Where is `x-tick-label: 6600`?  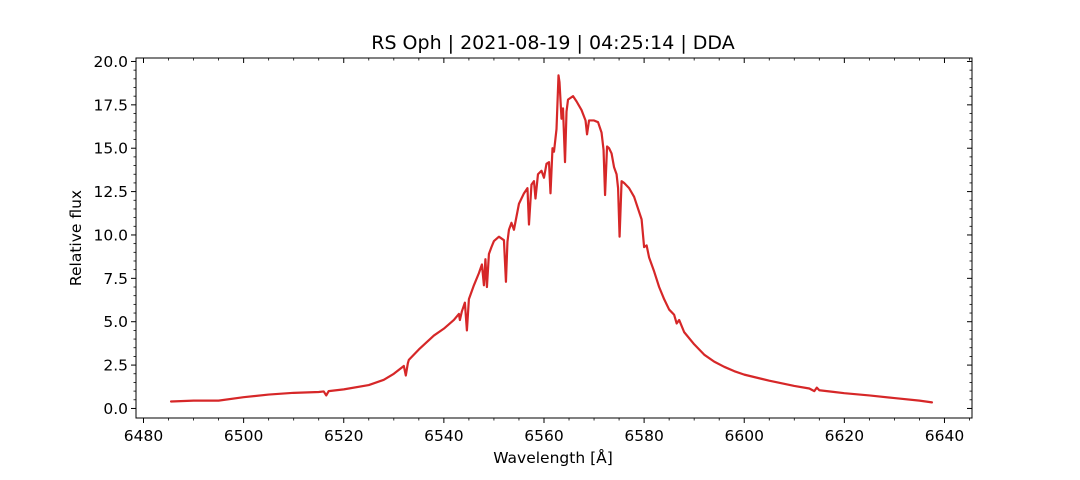 x-tick-label: 6600 is located at coordinates (744, 436).